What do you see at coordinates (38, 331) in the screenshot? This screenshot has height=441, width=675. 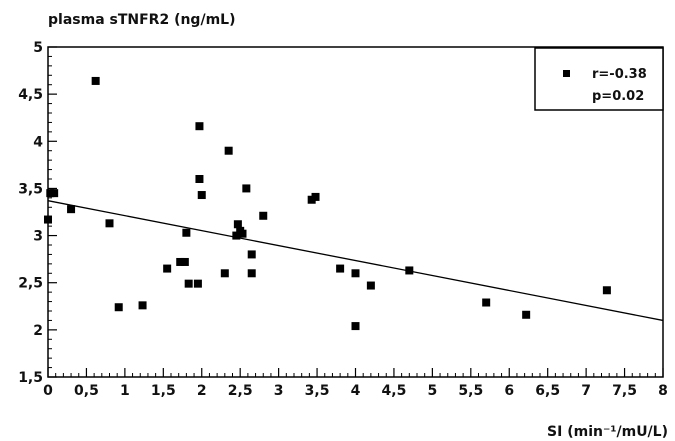 I see `y-tick-label: 2` at bounding box center [38, 331].